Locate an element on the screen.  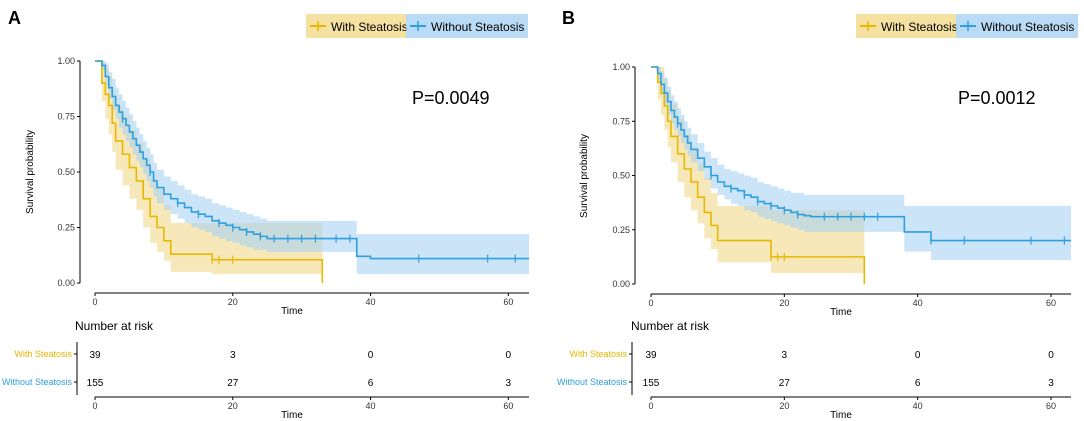
panel-label: B is located at coordinates (568, 18).